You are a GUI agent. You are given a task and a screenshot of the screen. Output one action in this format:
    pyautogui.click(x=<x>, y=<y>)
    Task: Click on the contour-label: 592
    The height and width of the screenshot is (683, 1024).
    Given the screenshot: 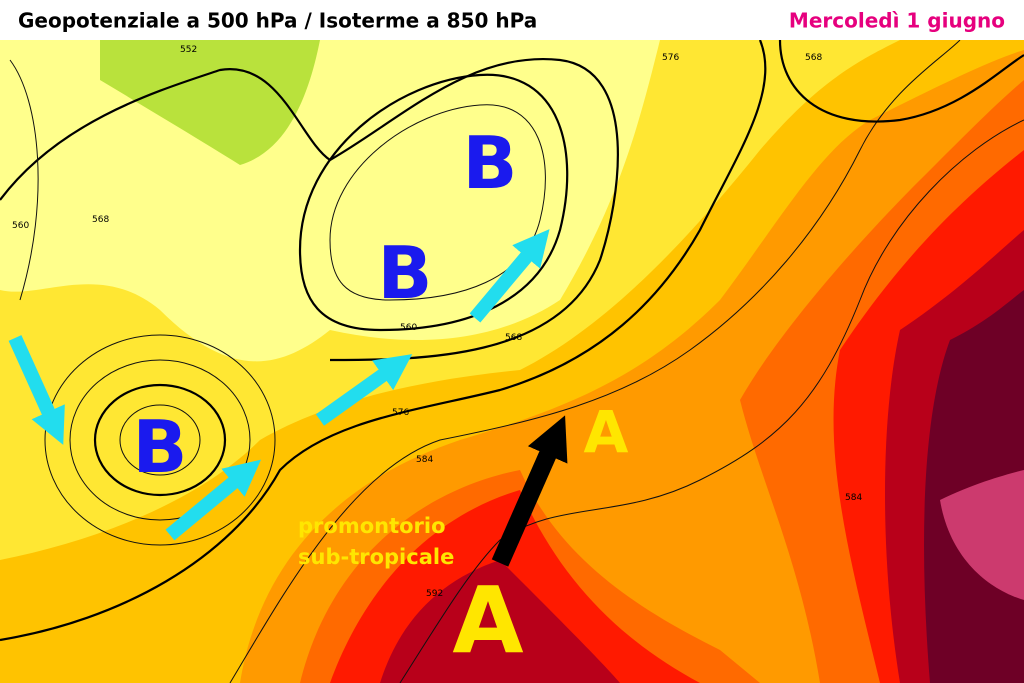 What is the action you would take?
    pyautogui.click(x=434, y=594)
    